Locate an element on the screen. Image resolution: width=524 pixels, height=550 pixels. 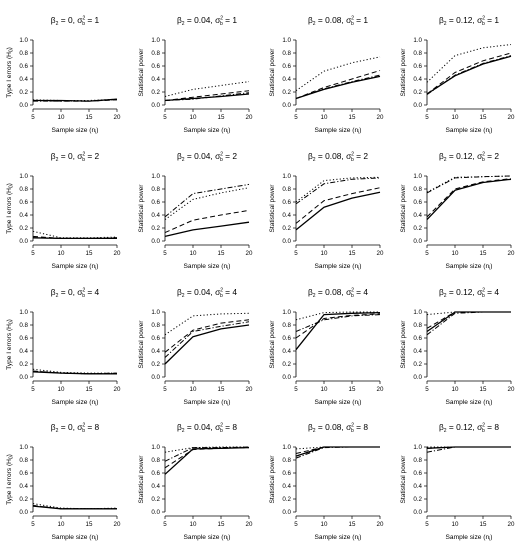
panel-title: β2 = 0.12, σ2 b = 2 is located at coordinates (469, 157).